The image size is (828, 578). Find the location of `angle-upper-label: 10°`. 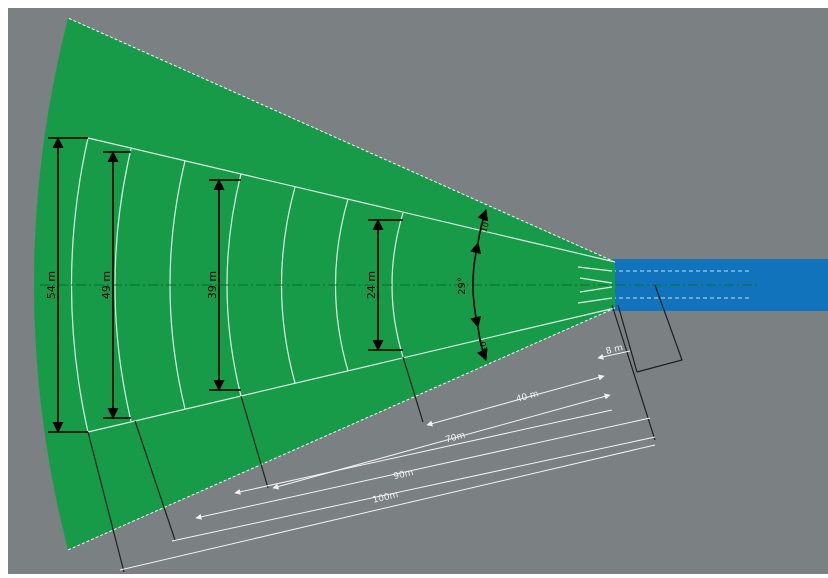

angle-upper-label: 10° is located at coordinates (485, 225).